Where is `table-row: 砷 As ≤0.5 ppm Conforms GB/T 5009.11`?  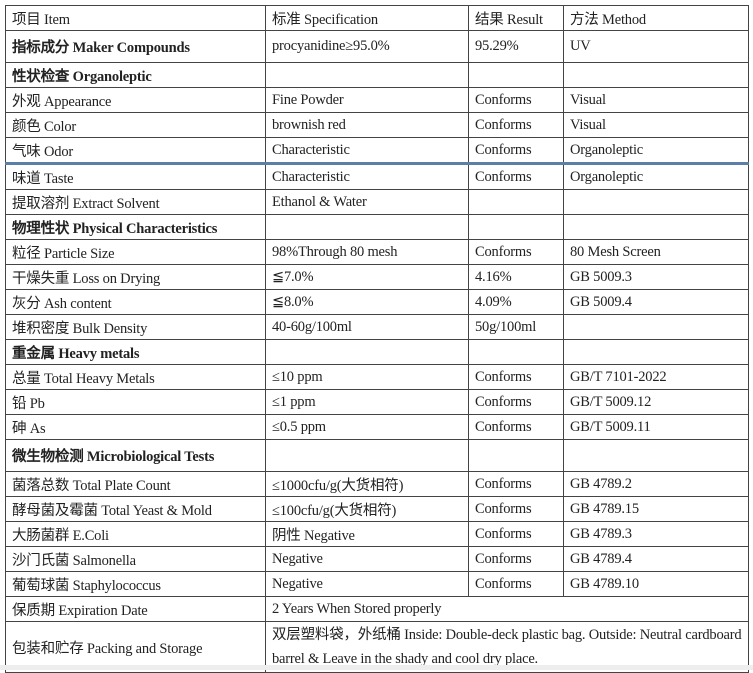
table-row: 砷 As ≤0.5 ppm Conforms GB/T 5009.11 is located at coordinates (377, 427).